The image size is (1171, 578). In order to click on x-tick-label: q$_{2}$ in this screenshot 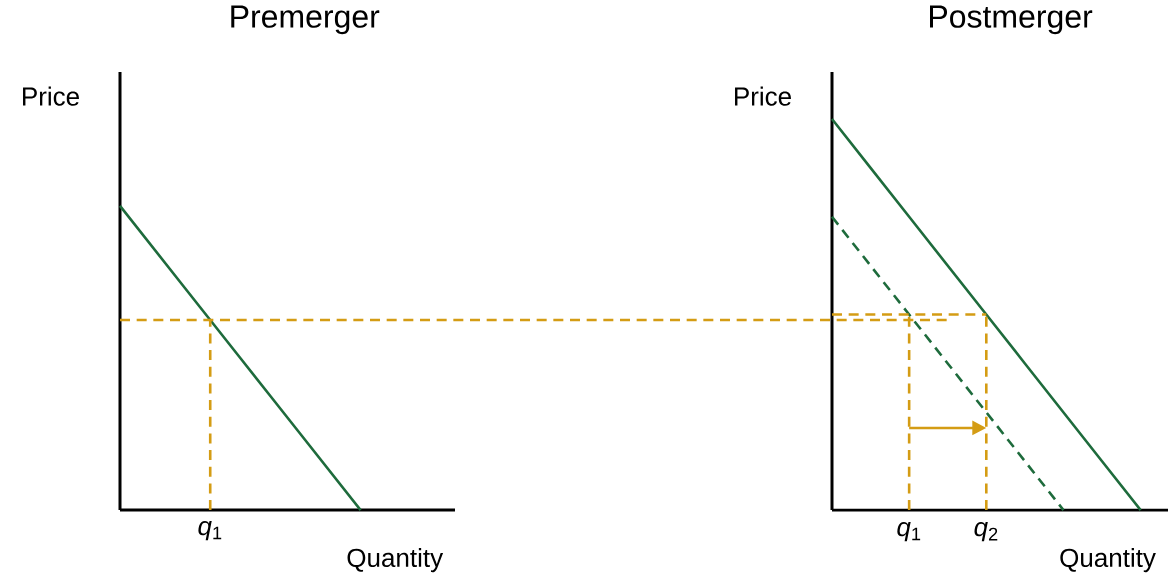, I will do `click(986, 532)`.